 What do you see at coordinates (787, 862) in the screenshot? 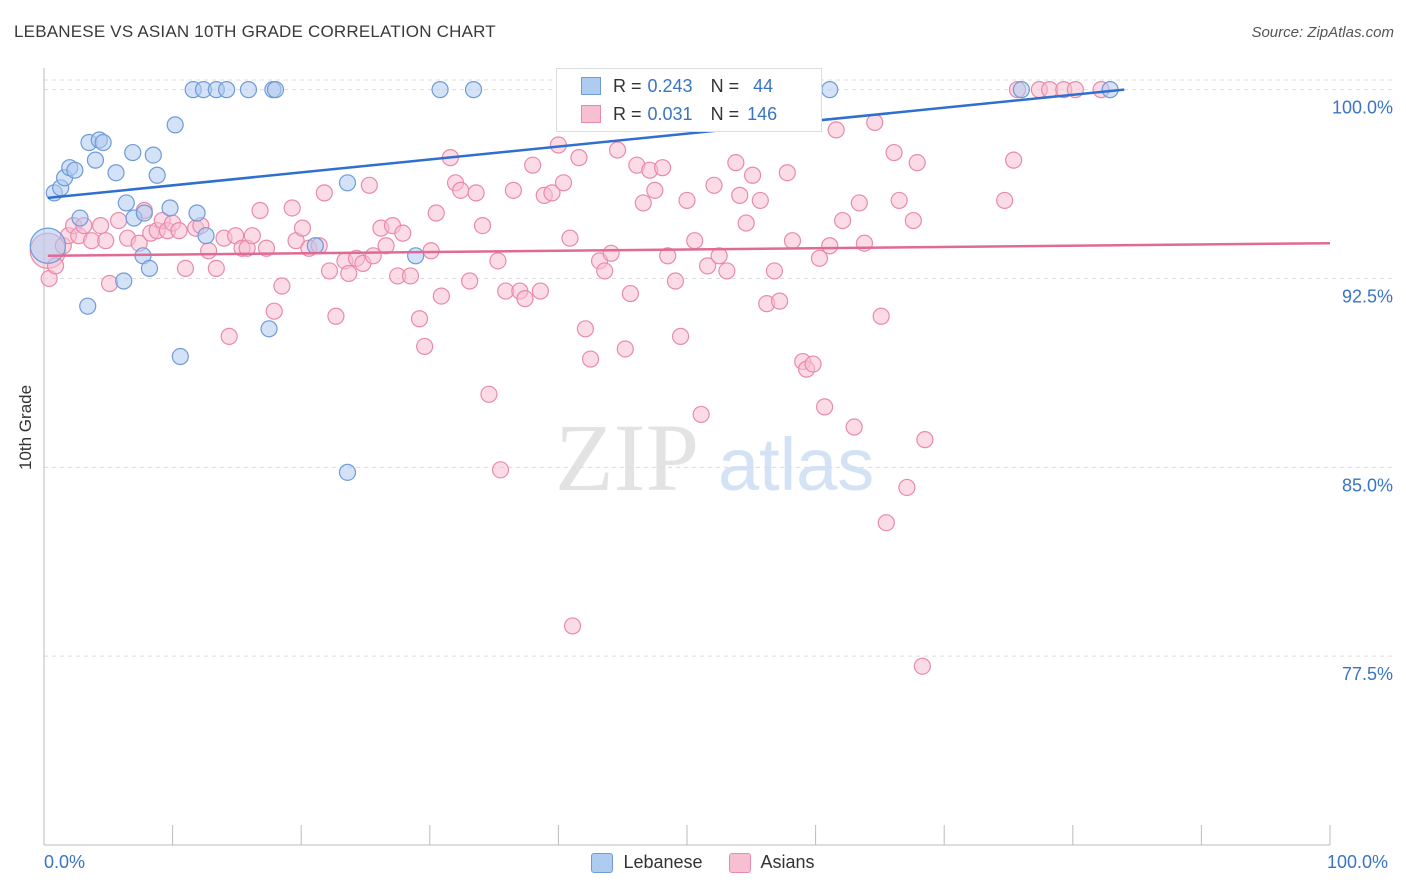
I see `legend-label: Asians` at bounding box center [787, 862].